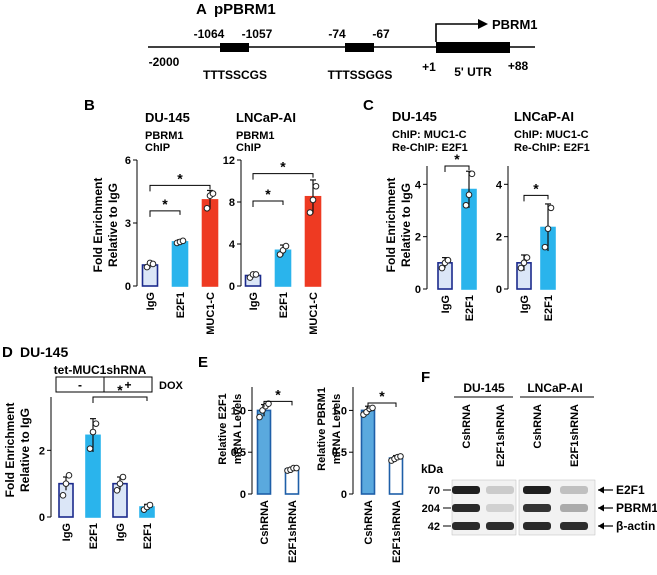 The height and width of the screenshot is (575, 657). Describe the element at coordinates (80, 385) in the screenshot. I see `dox-minus: -` at that location.